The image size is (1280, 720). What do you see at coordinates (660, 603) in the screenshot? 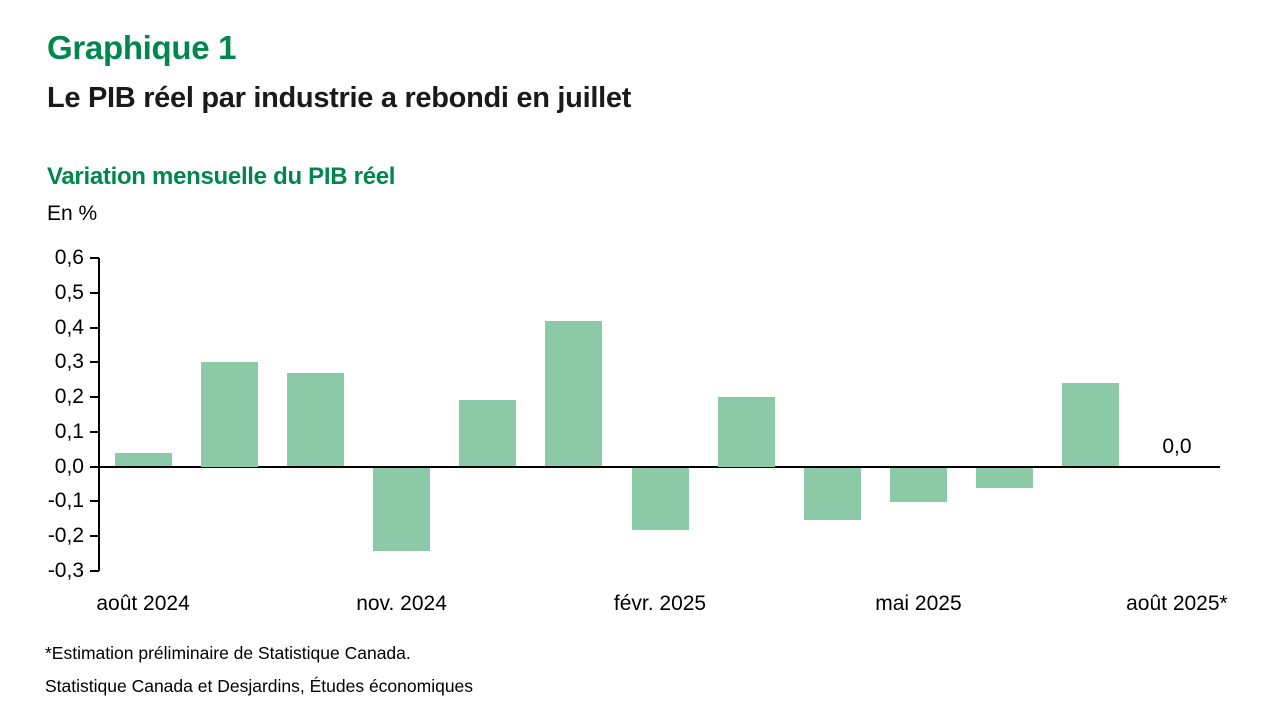
I see `x-tick-label: févr. 2025` at bounding box center [660, 603].